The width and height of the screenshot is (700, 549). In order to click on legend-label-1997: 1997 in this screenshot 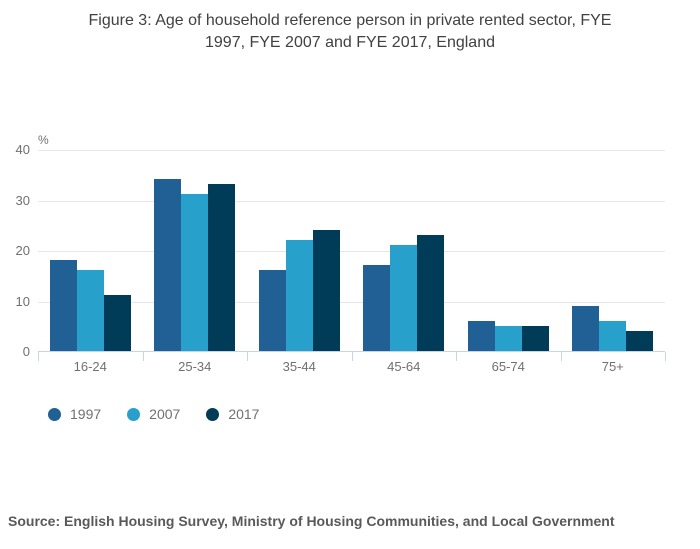, I will do `click(86, 414)`.